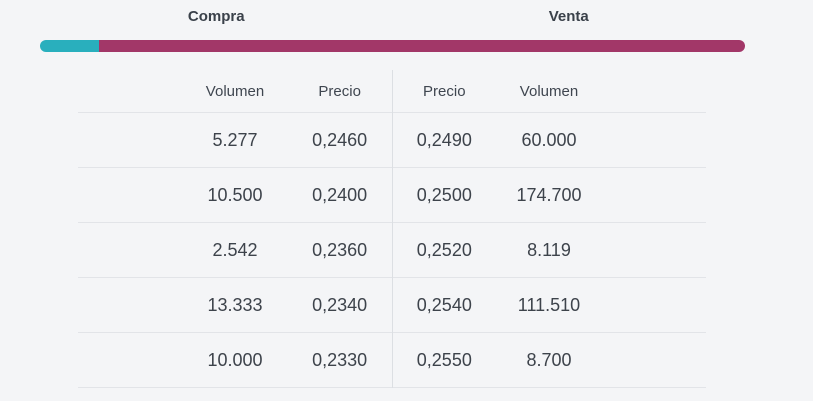  Describe the element at coordinates (444, 194) in the screenshot. I see `sell-price-cell: 0,2500` at that location.